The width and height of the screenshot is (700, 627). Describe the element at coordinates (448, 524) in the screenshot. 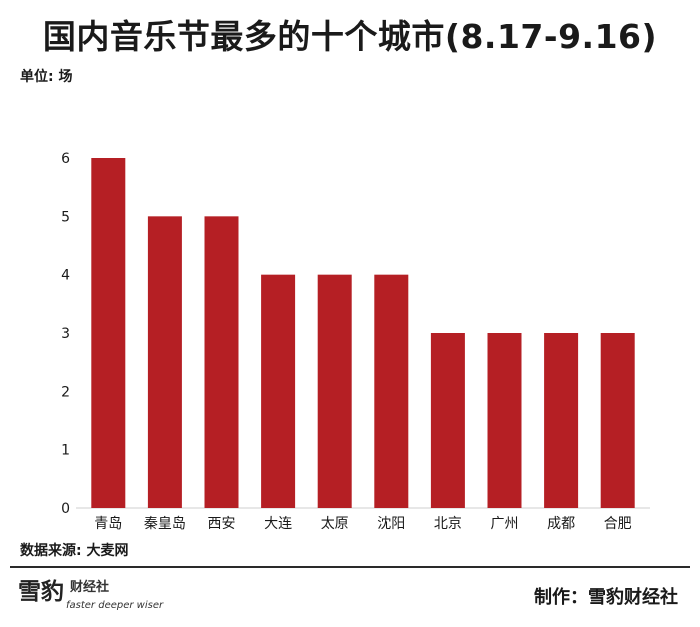

I see `x-tick-label: 北京` at that location.